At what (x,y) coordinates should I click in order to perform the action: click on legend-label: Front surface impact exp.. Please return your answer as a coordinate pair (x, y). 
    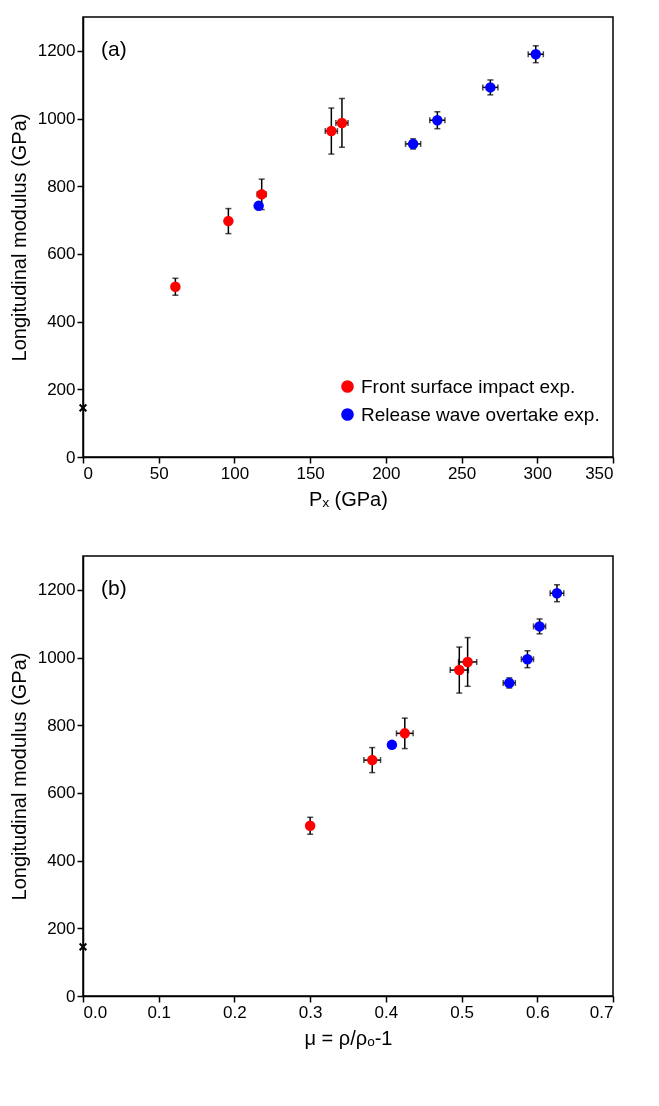
    Looking at the image, I should click on (468, 386).